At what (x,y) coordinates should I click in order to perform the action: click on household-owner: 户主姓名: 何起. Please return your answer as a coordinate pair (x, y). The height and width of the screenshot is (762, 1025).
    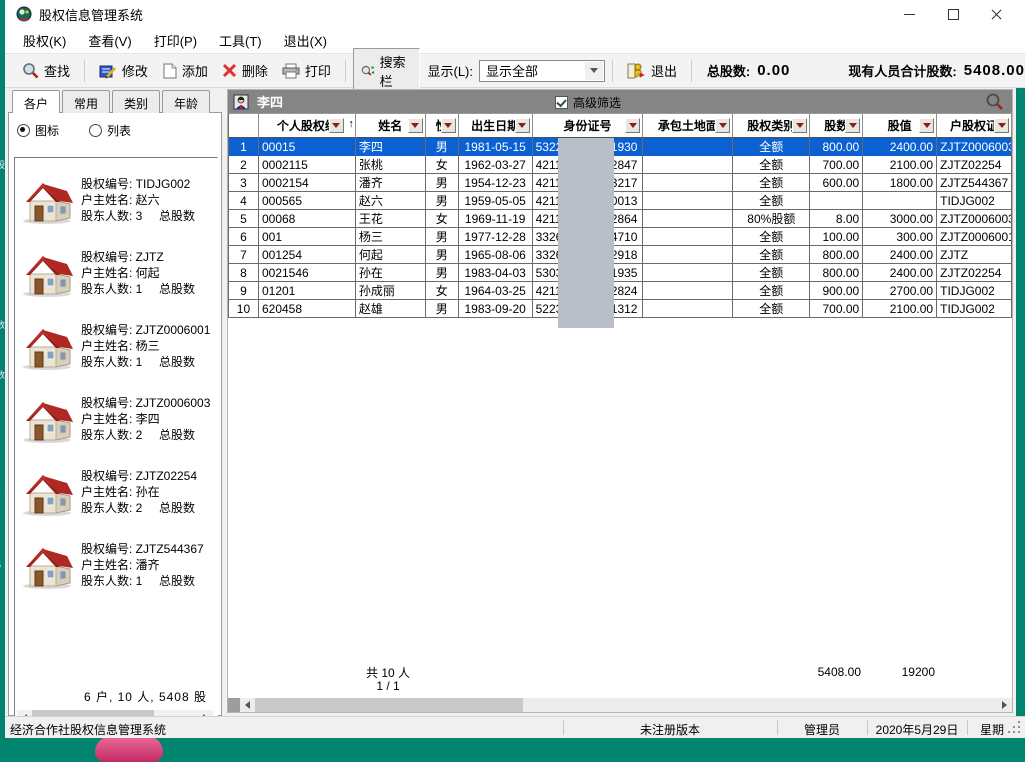
    Looking at the image, I should click on (120, 273).